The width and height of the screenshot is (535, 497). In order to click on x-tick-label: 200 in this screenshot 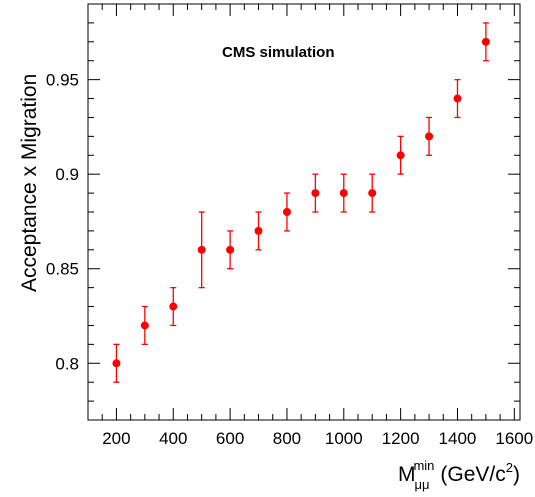, I will do `click(116, 438)`.